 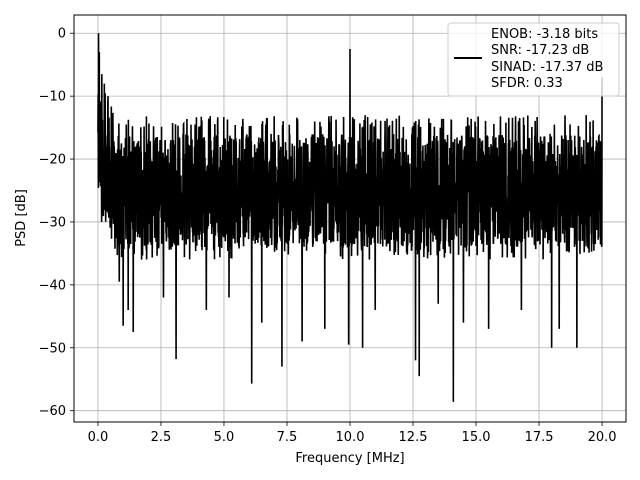 What do you see at coordinates (476, 437) in the screenshot?
I see `x-tick-label: 15.0` at bounding box center [476, 437].